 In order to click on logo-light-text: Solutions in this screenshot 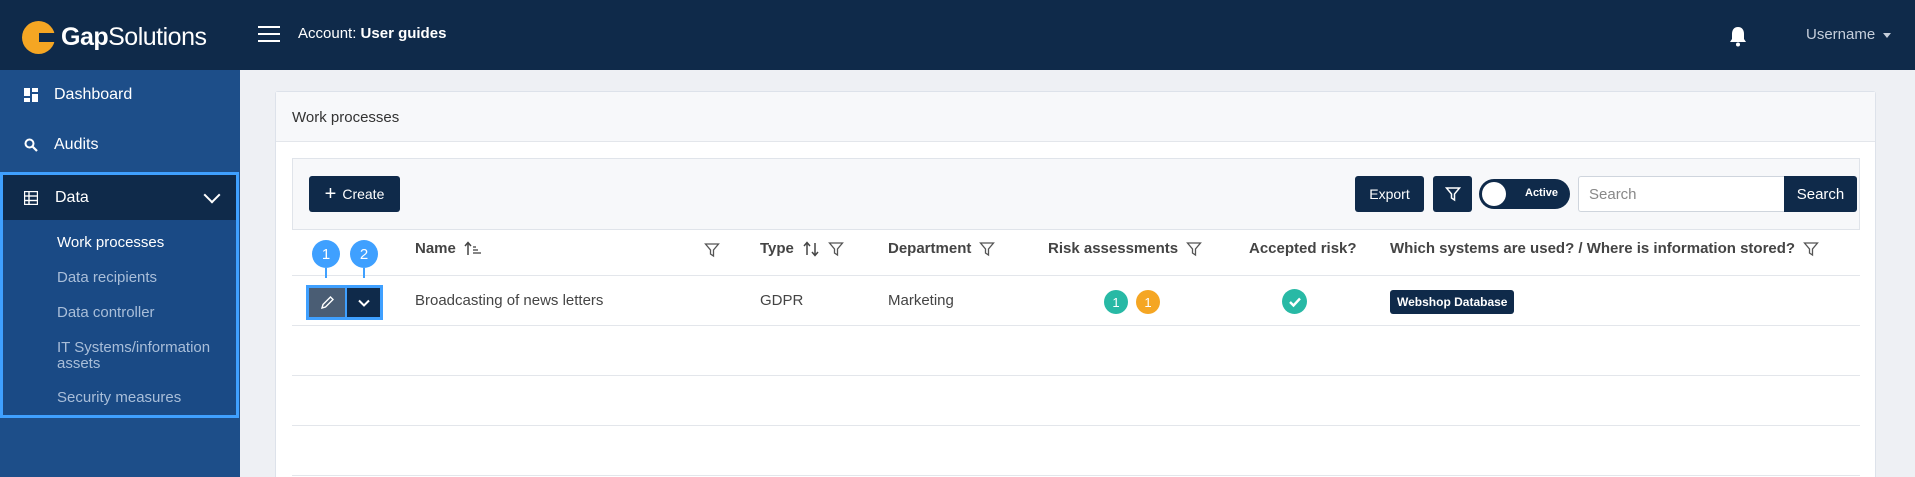, I will do `click(157, 36)`.